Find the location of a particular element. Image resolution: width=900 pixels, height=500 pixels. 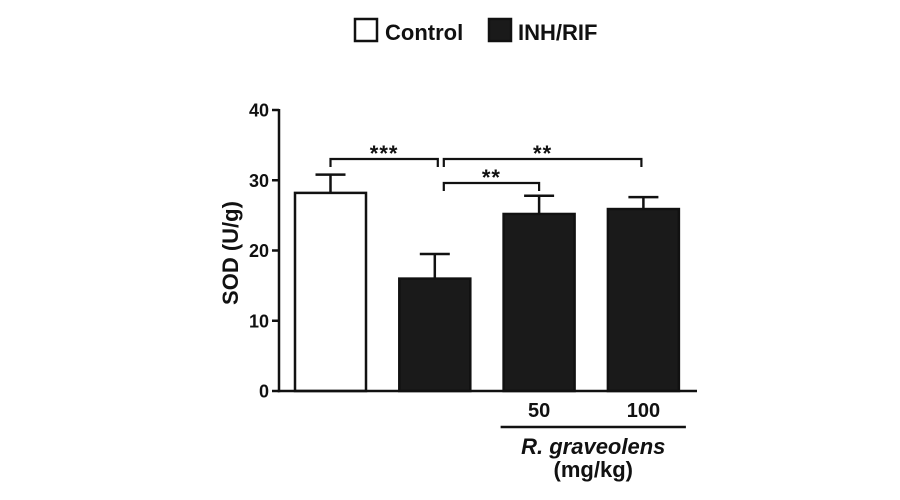

significance-label-2: ** is located at coordinates (542, 153).